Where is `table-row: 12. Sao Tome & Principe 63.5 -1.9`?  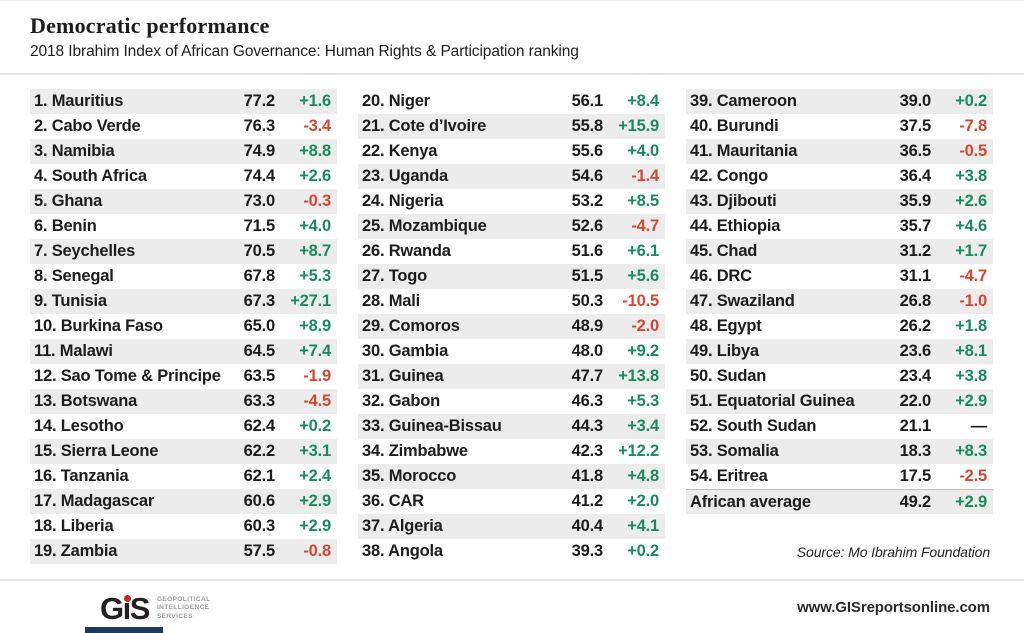
table-row: 12. Sao Tome & Principe 63.5 -1.9 is located at coordinates (183, 376).